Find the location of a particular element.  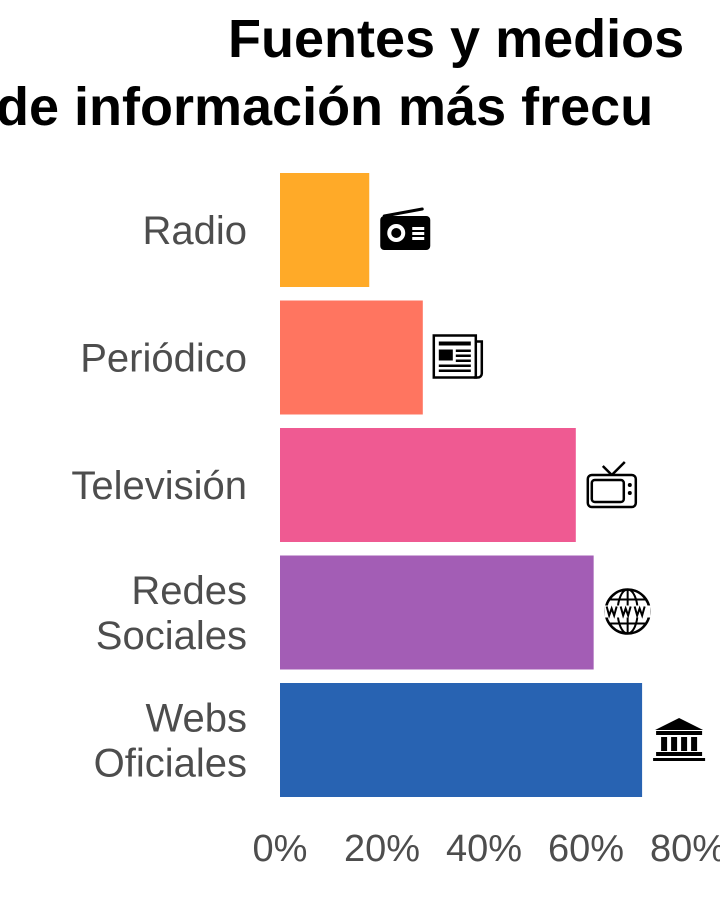

category-label: Oficiales is located at coordinates (170, 764).